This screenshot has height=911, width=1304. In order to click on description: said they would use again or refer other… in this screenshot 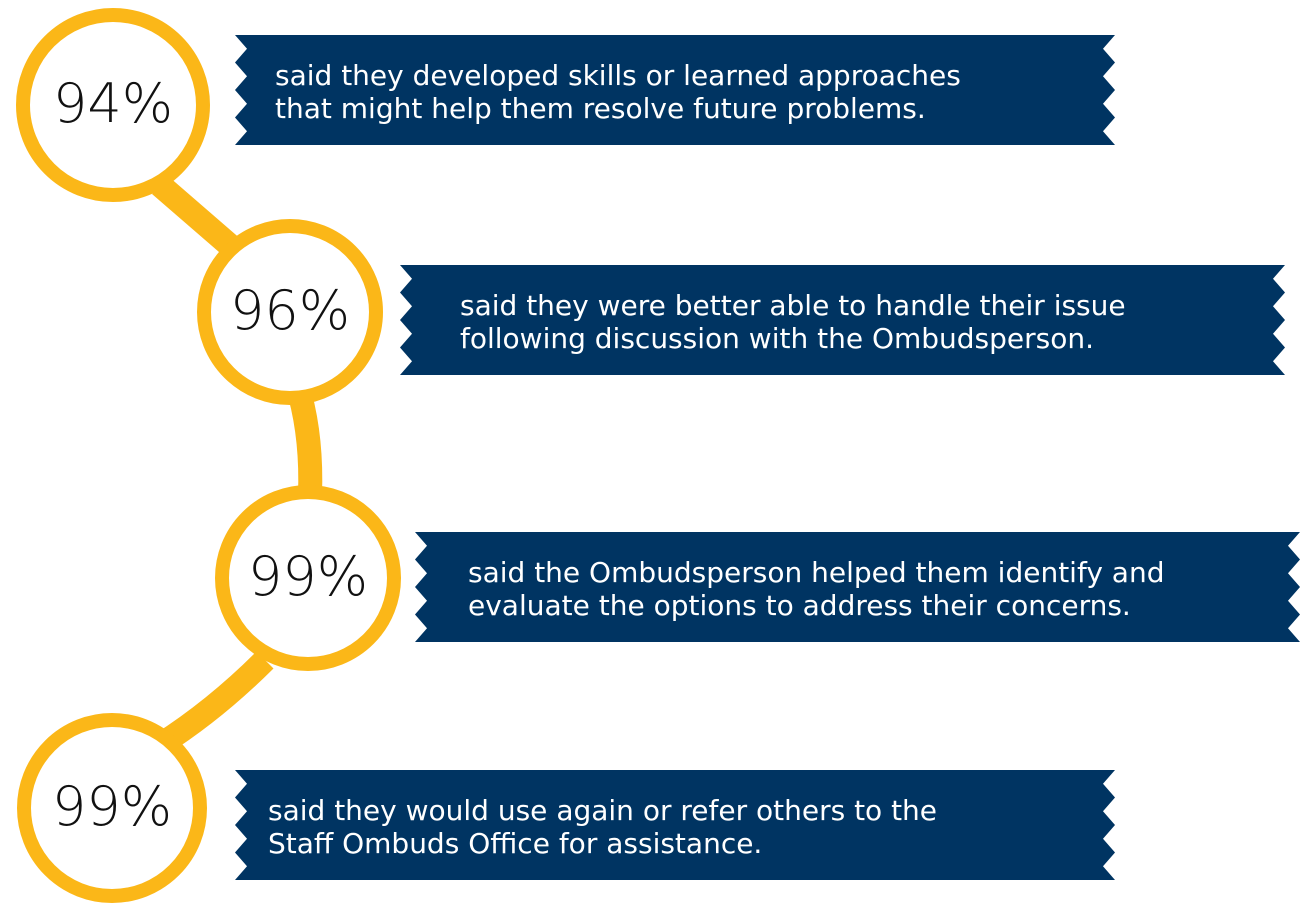, I will do `click(602, 810)`.